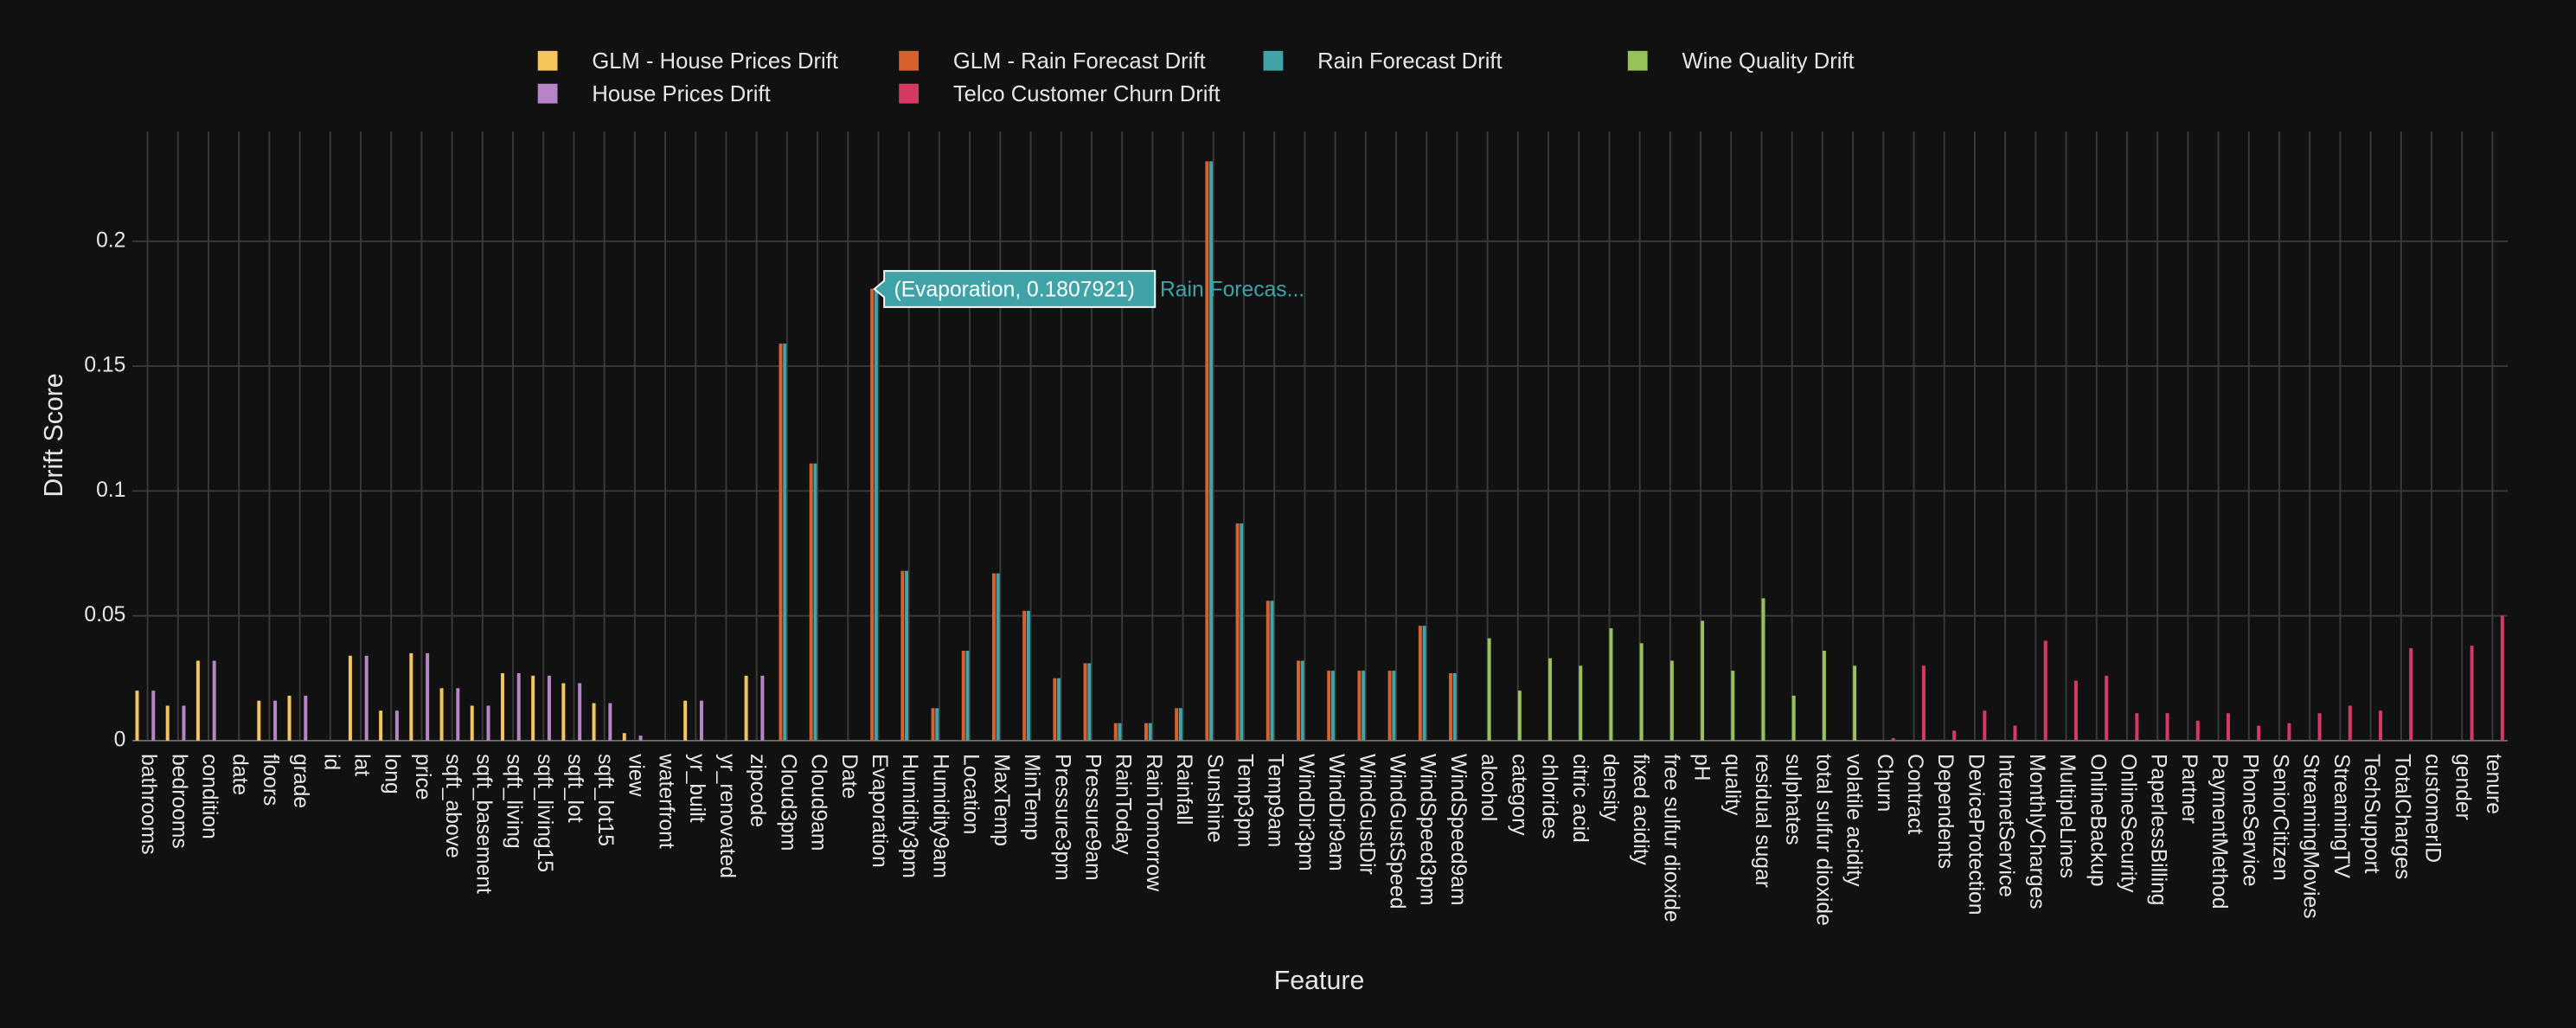 The image size is (2576, 1028). I want to click on x-tick-label: gender, so click(2463, 787).